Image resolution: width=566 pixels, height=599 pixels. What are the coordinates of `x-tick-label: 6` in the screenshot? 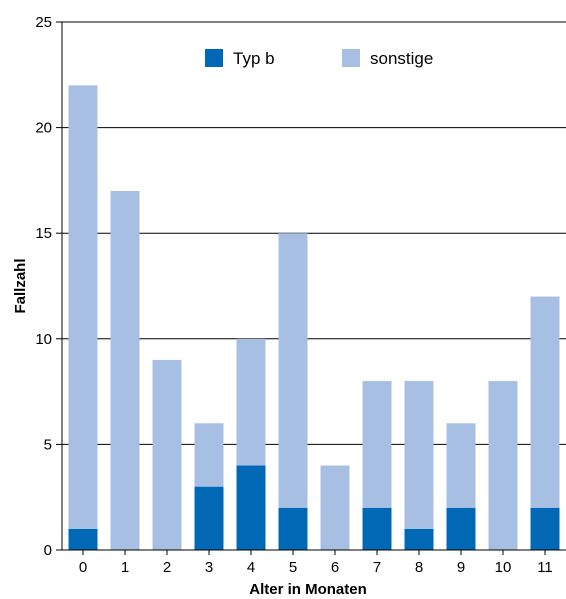 It's located at (335, 567).